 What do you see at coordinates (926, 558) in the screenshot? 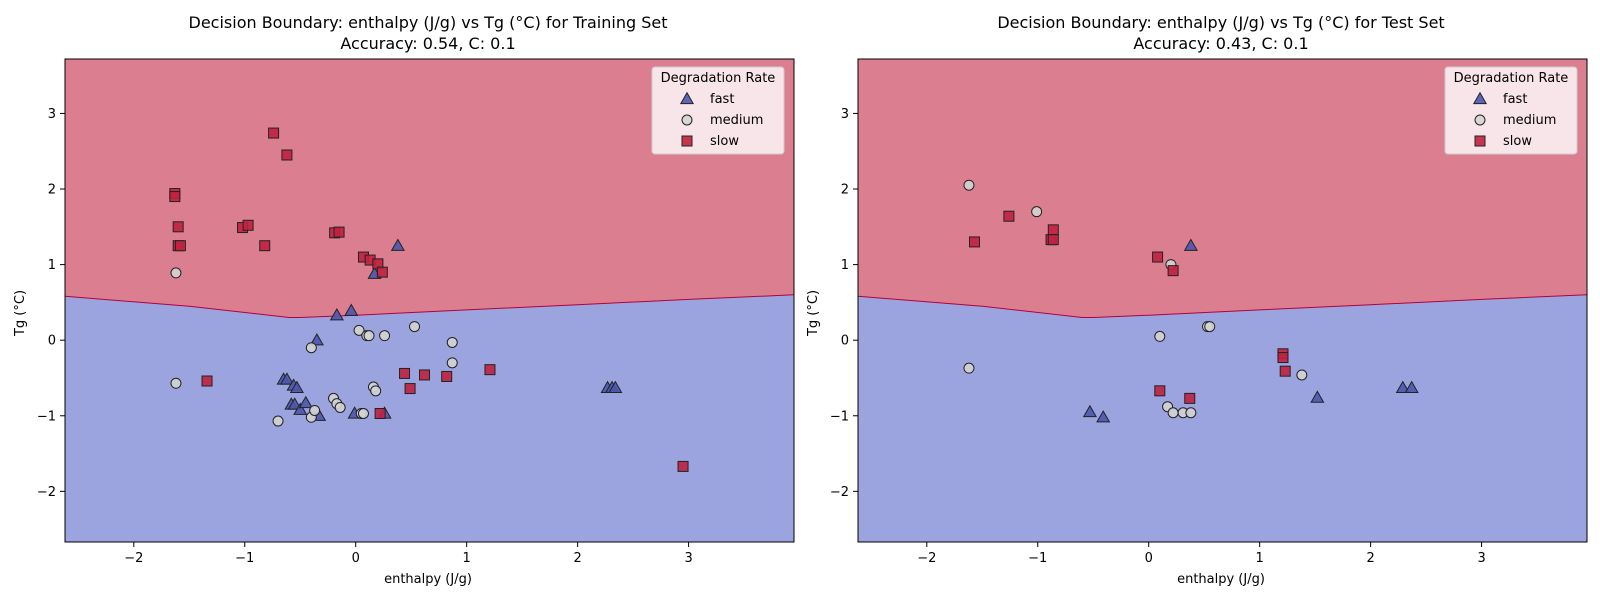
I see `x-tick-label: −2` at bounding box center [926, 558].